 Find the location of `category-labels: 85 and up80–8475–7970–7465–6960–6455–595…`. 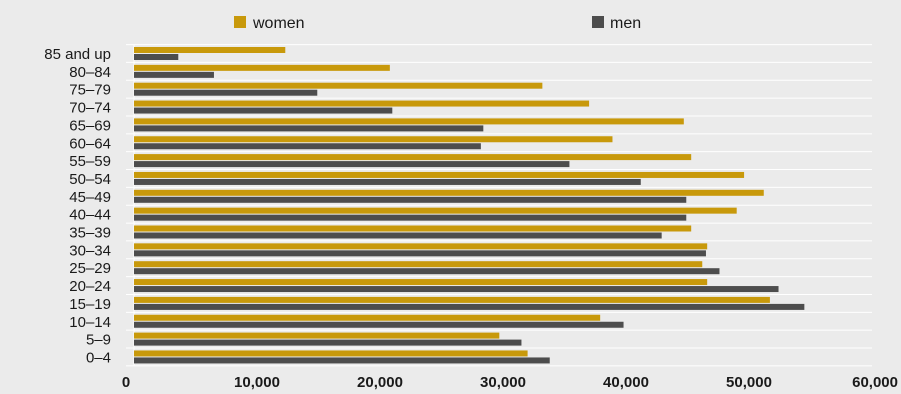

category-labels: 85 and up80–8475–7970–7465–6960–6455–595… is located at coordinates (77, 206).